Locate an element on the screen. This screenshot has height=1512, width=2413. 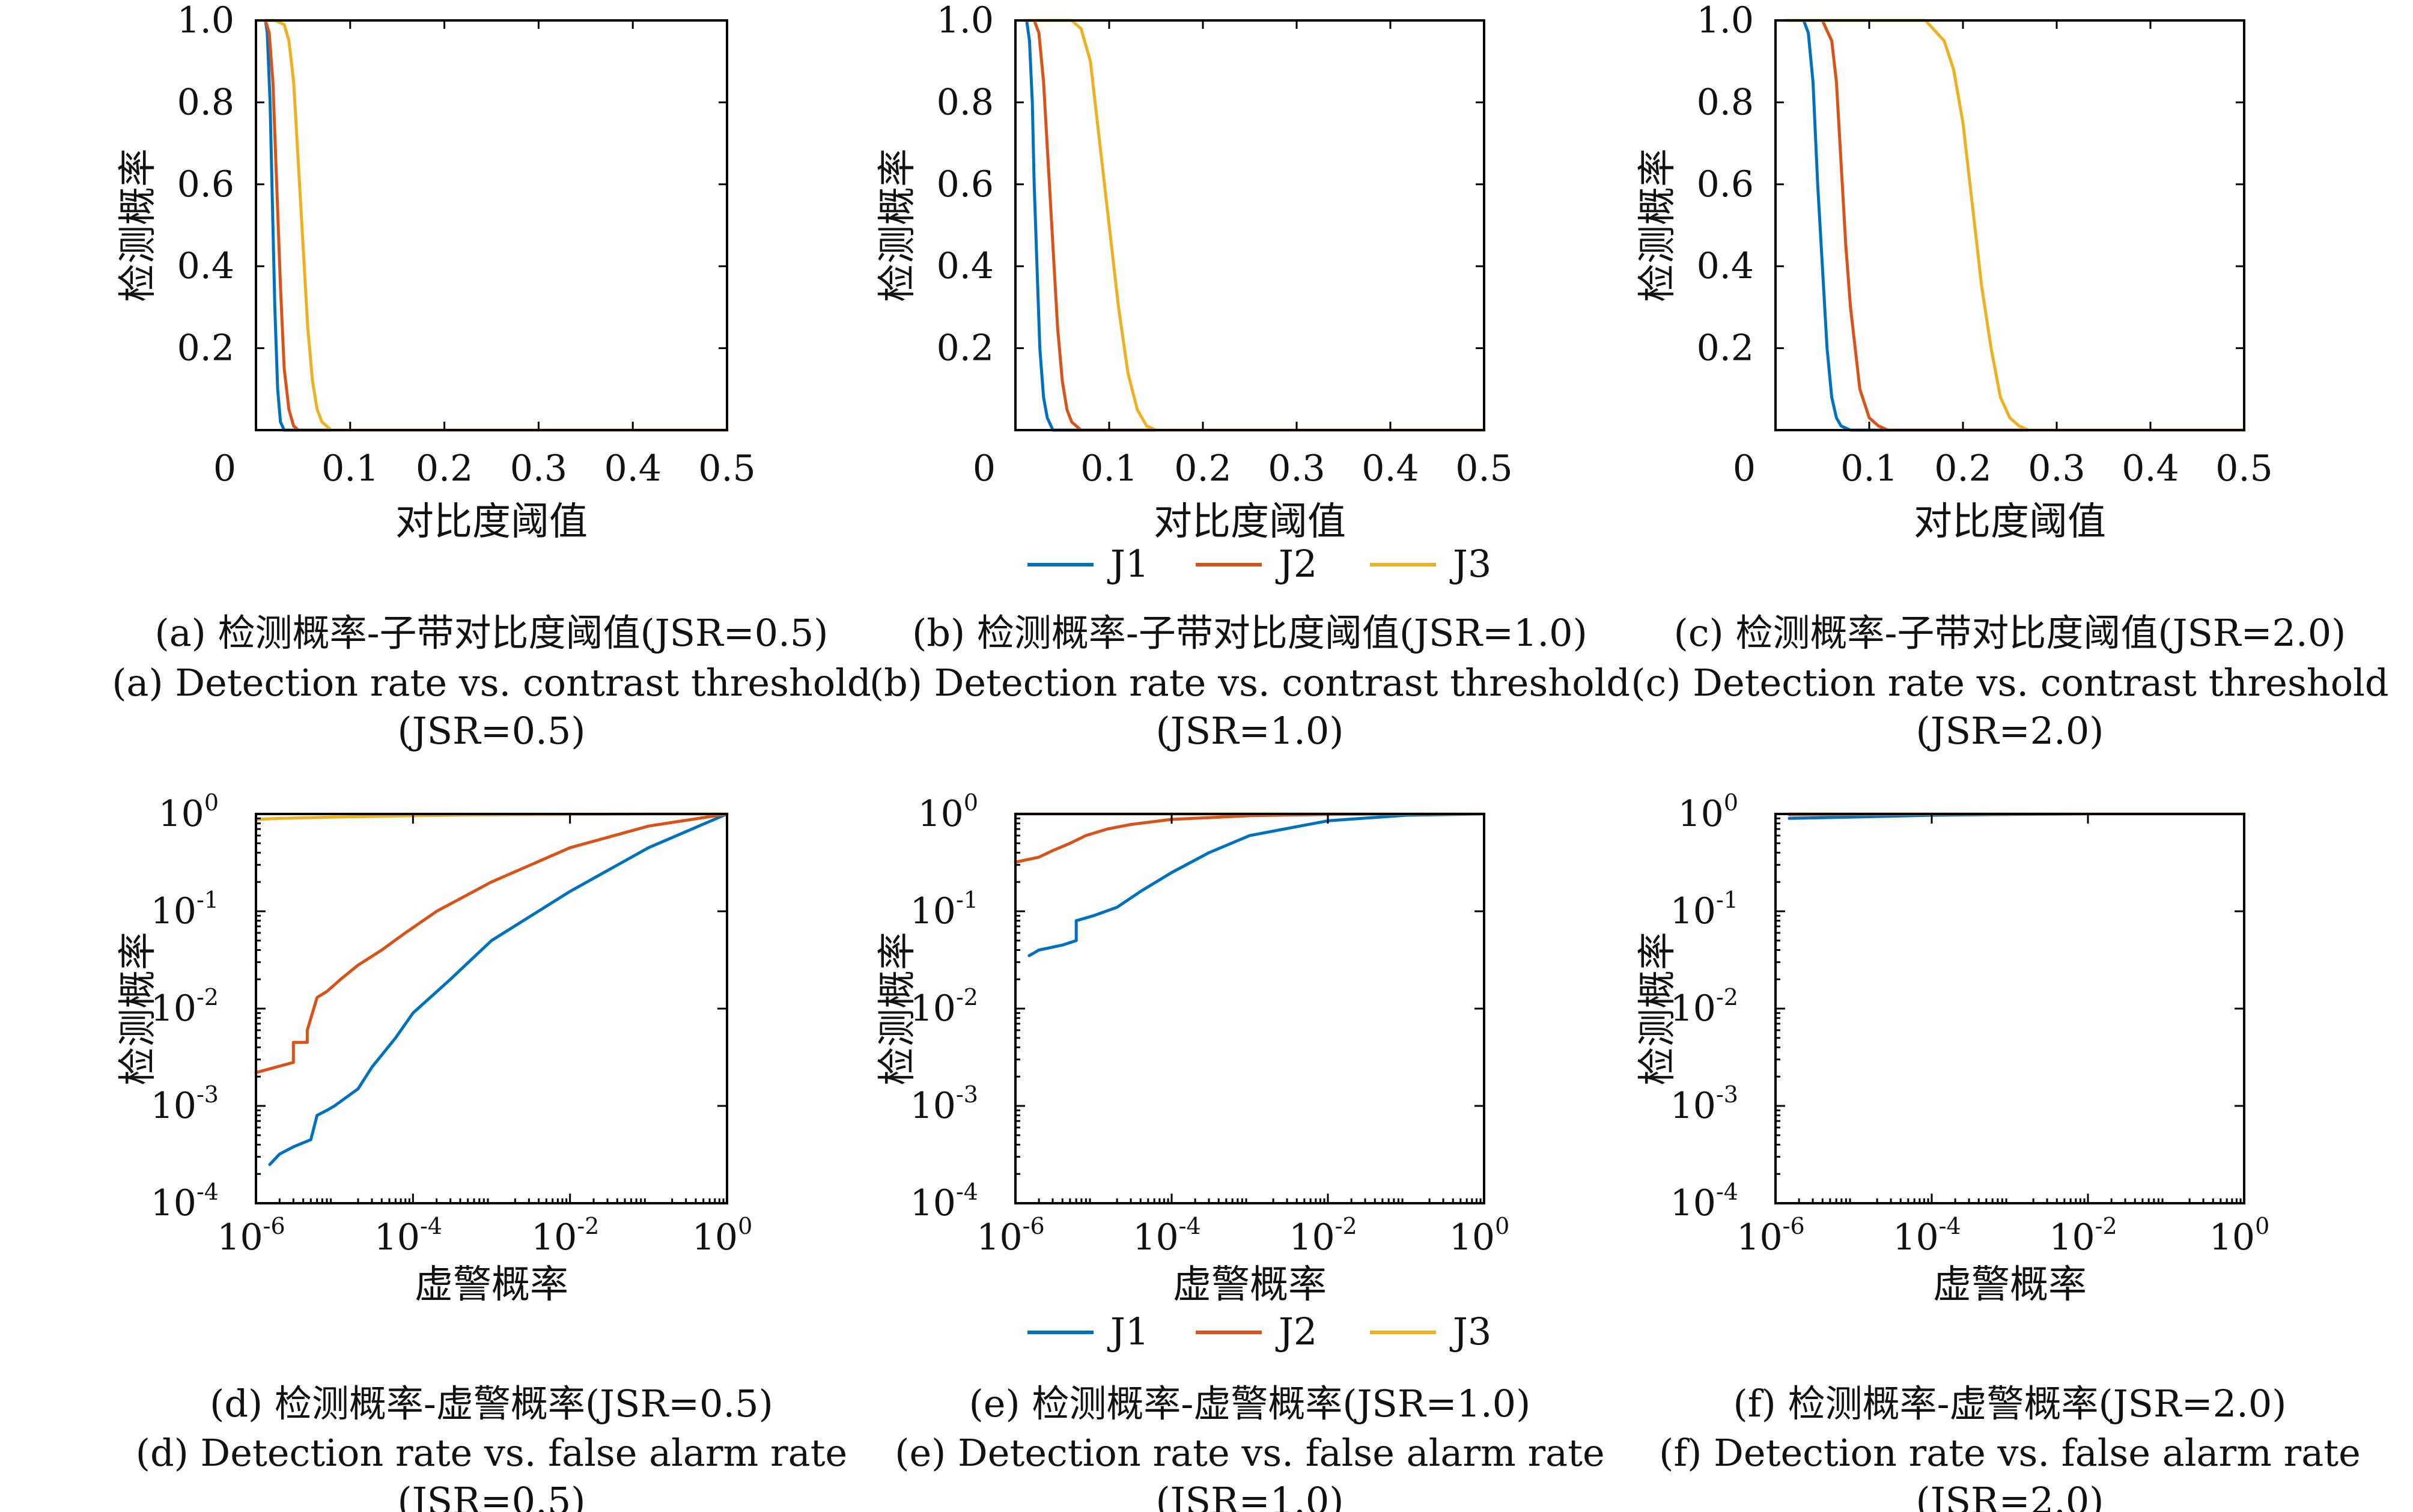
y-tick-label: 10⁻² is located at coordinates (1704, 1007).